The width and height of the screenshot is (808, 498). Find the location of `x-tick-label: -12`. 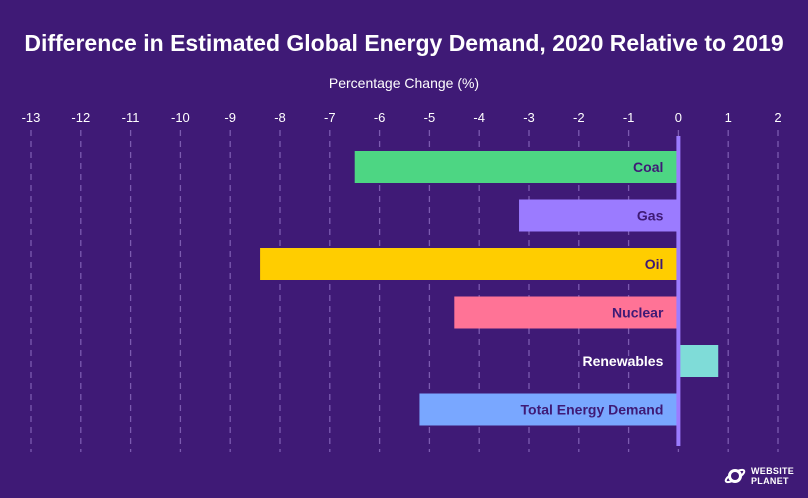

x-tick-label: -12 is located at coordinates (80, 117).